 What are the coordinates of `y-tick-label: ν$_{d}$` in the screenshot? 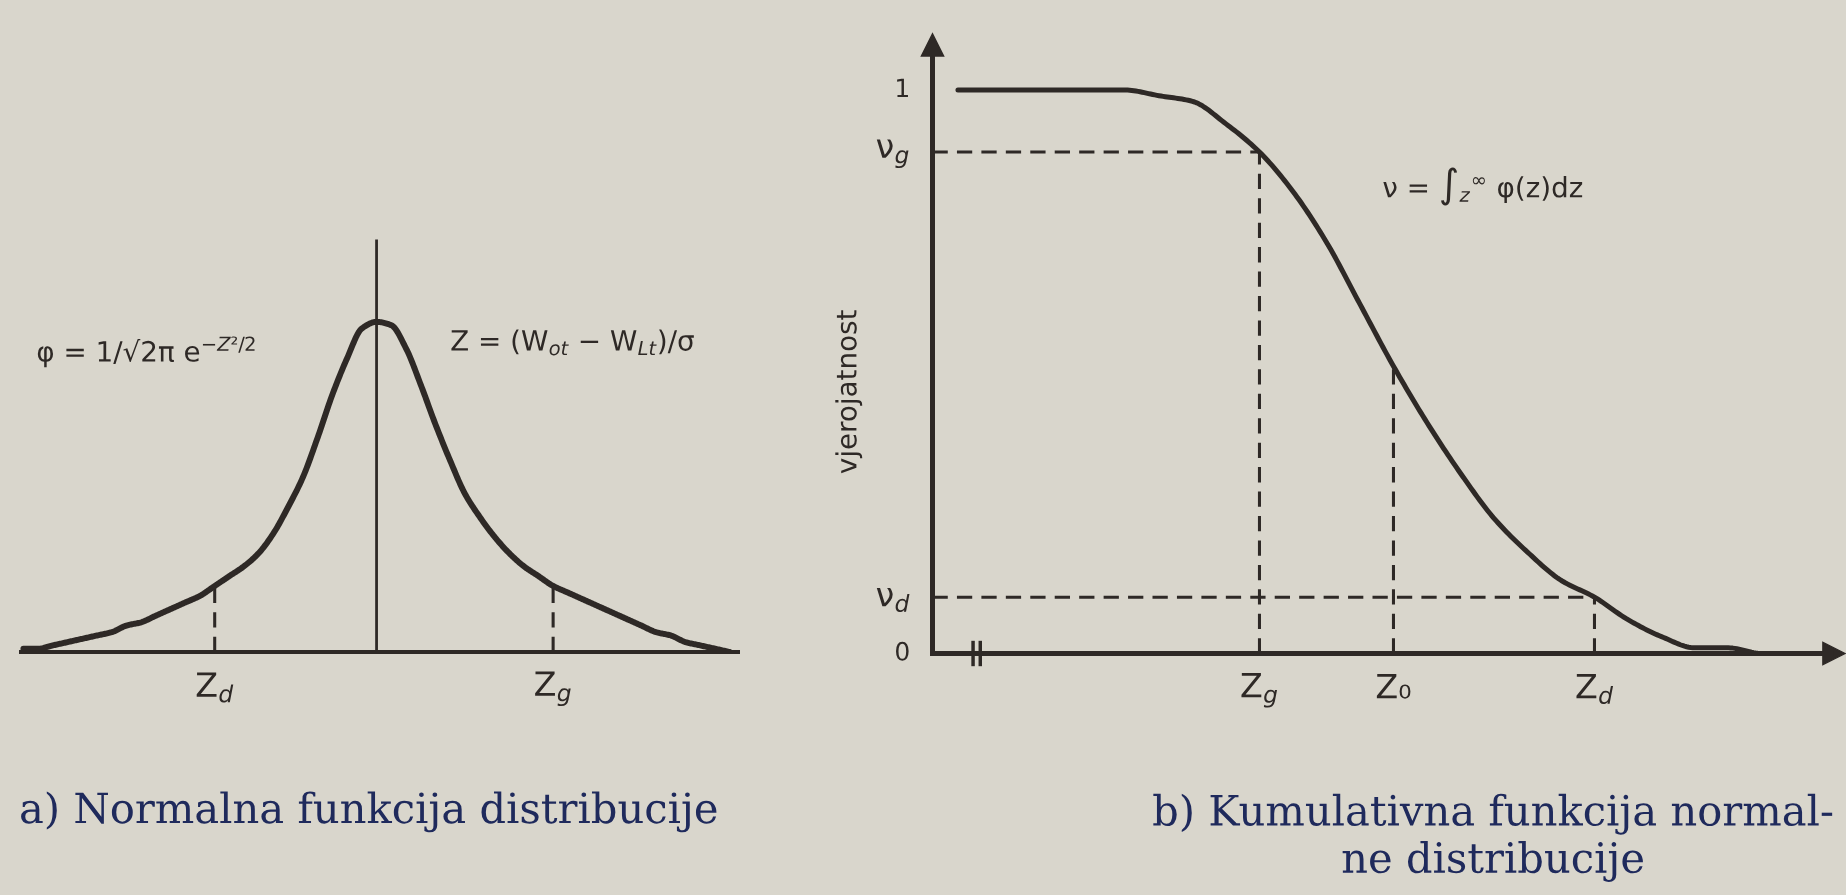 It's located at (893, 600).